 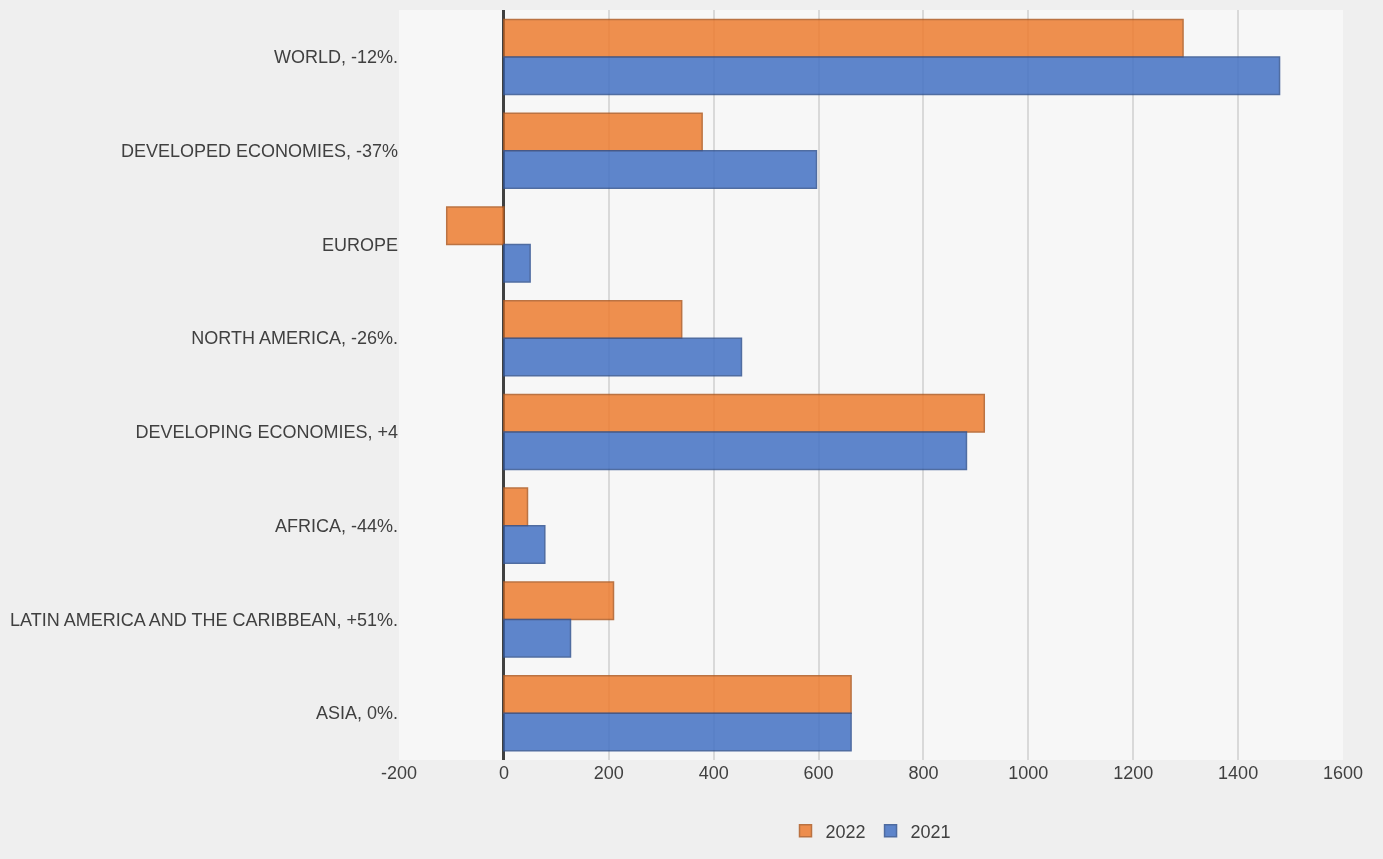 I want to click on x-tick-label: 1200, so click(x=1133, y=773).